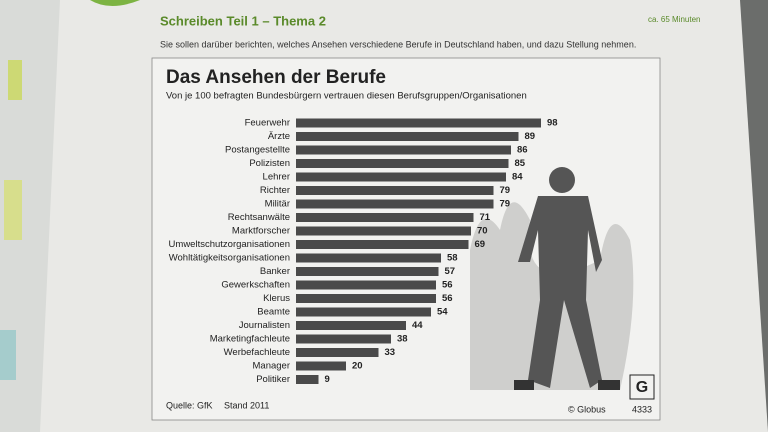  I want to click on category-label: Militär, so click(277, 204).